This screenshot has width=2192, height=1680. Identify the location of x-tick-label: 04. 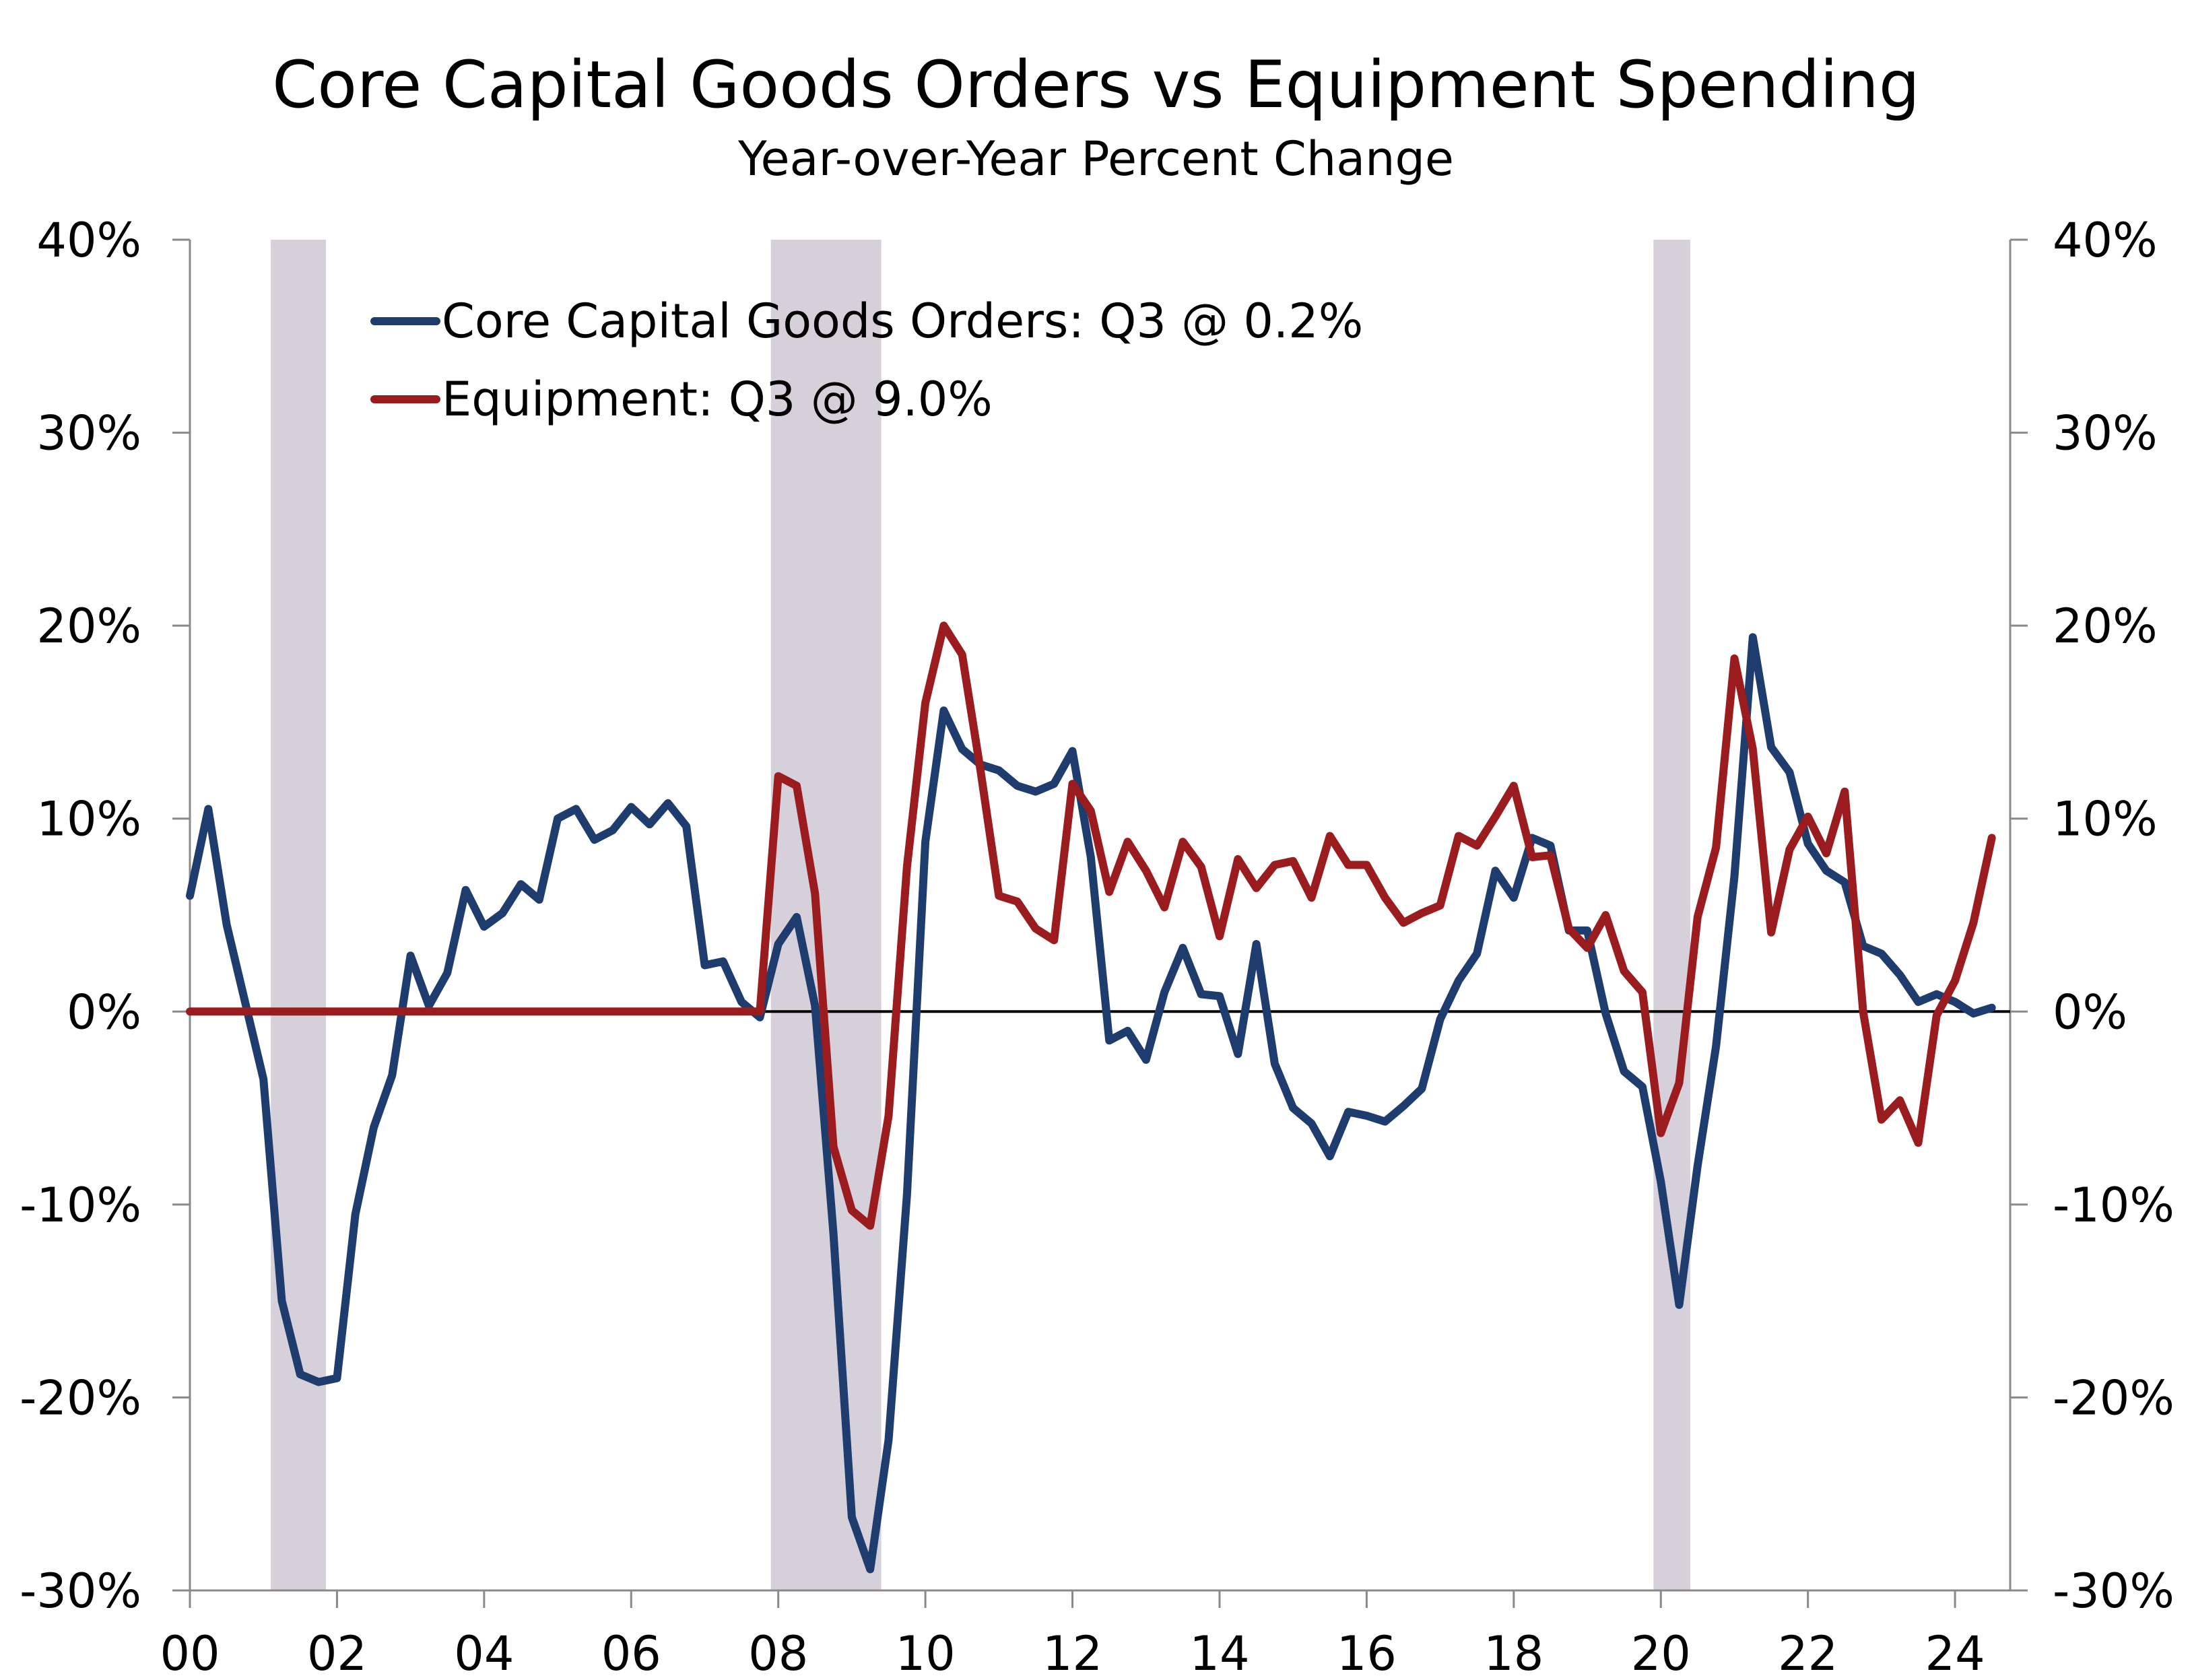
(484, 1653).